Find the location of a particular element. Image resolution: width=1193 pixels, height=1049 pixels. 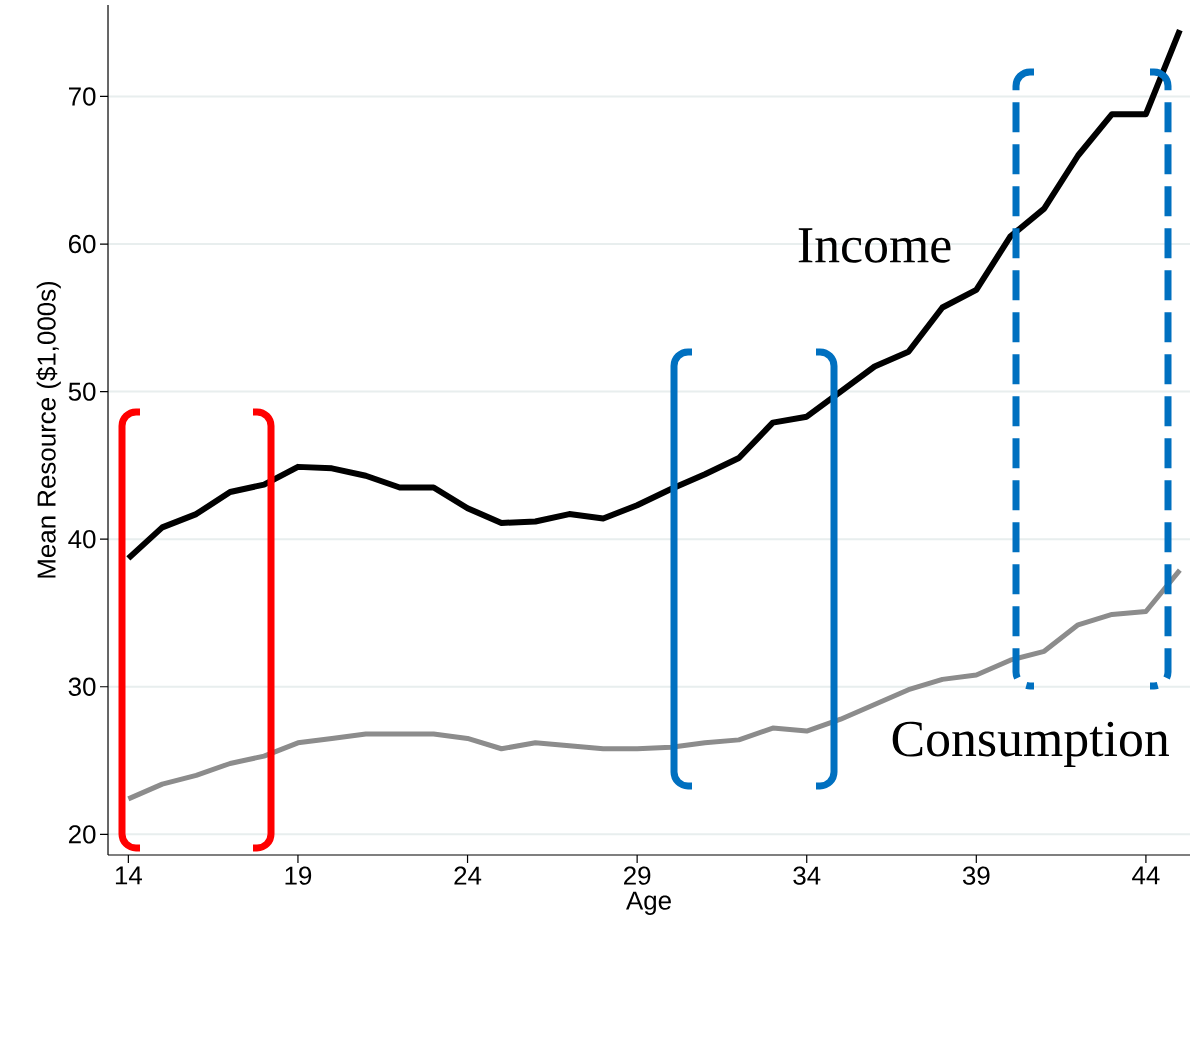

y-axis-title: Mean Resource ($1,000s) is located at coordinates (48, 429).